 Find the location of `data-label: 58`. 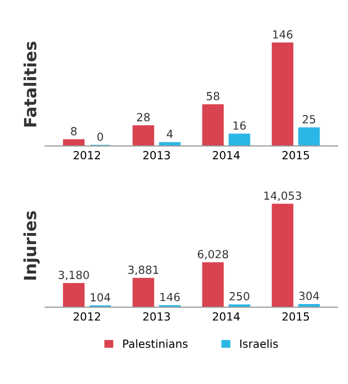

data-label: 58 is located at coordinates (213, 96).